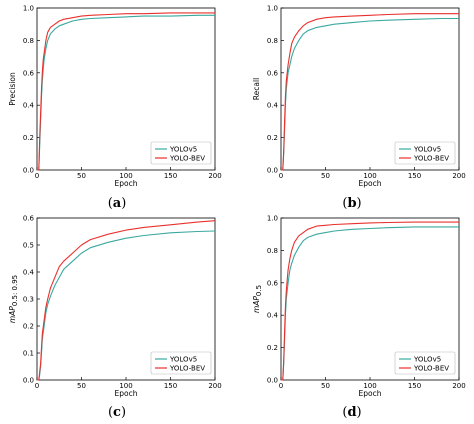  I want to click on caption-letter: a, so click(117, 203).